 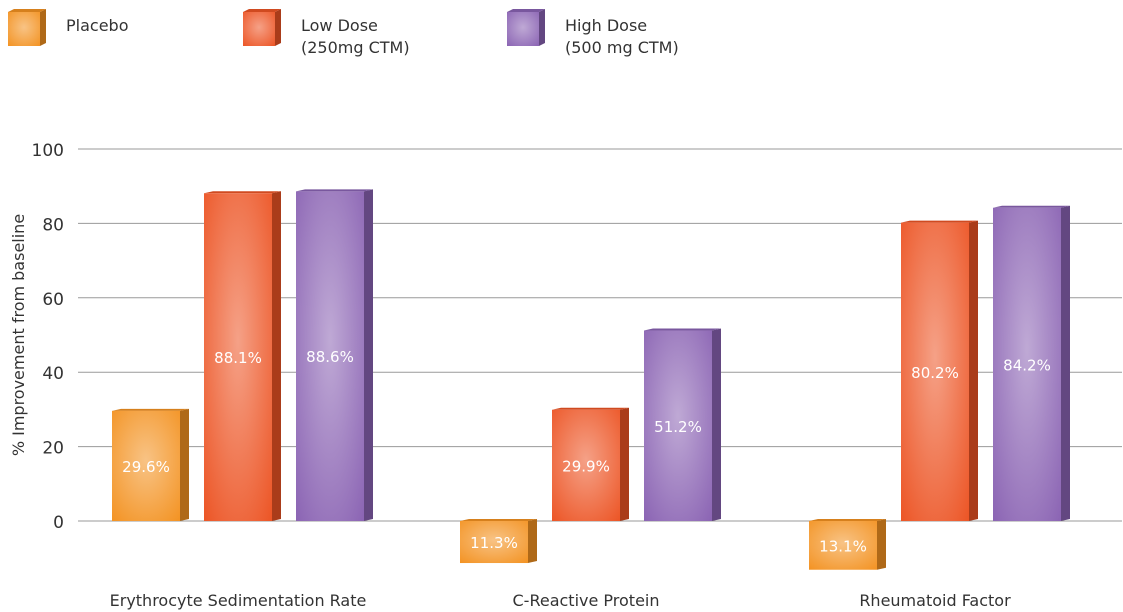 I want to click on data-label: 51.2%, so click(x=678, y=427).